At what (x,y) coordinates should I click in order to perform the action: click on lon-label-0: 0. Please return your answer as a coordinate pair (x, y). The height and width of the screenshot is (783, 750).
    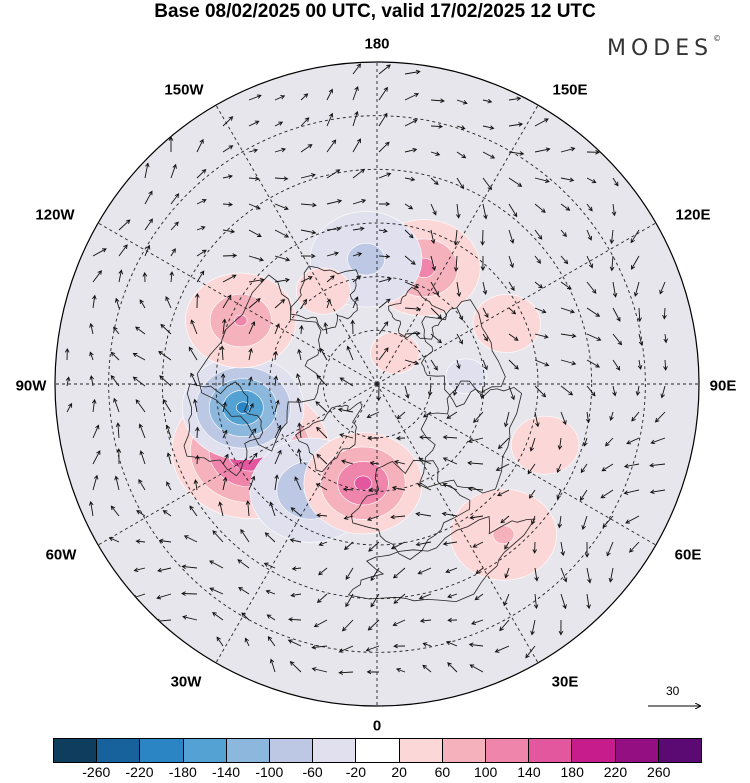
    Looking at the image, I should click on (377, 726).